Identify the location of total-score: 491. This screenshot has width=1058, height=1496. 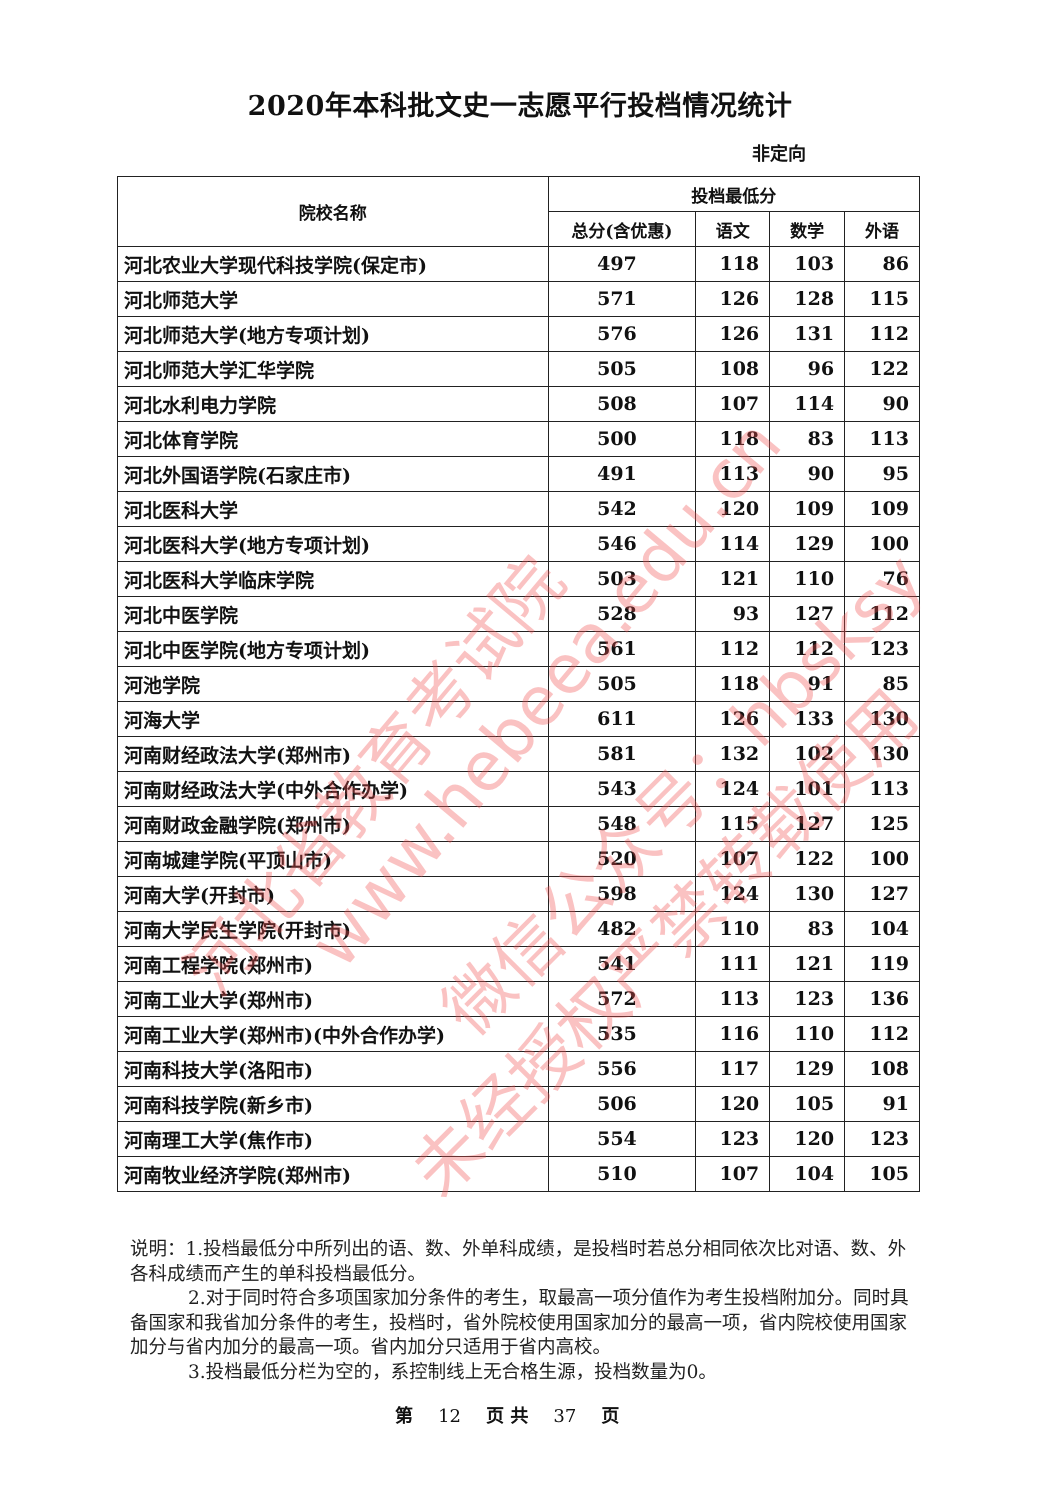
(622, 474).